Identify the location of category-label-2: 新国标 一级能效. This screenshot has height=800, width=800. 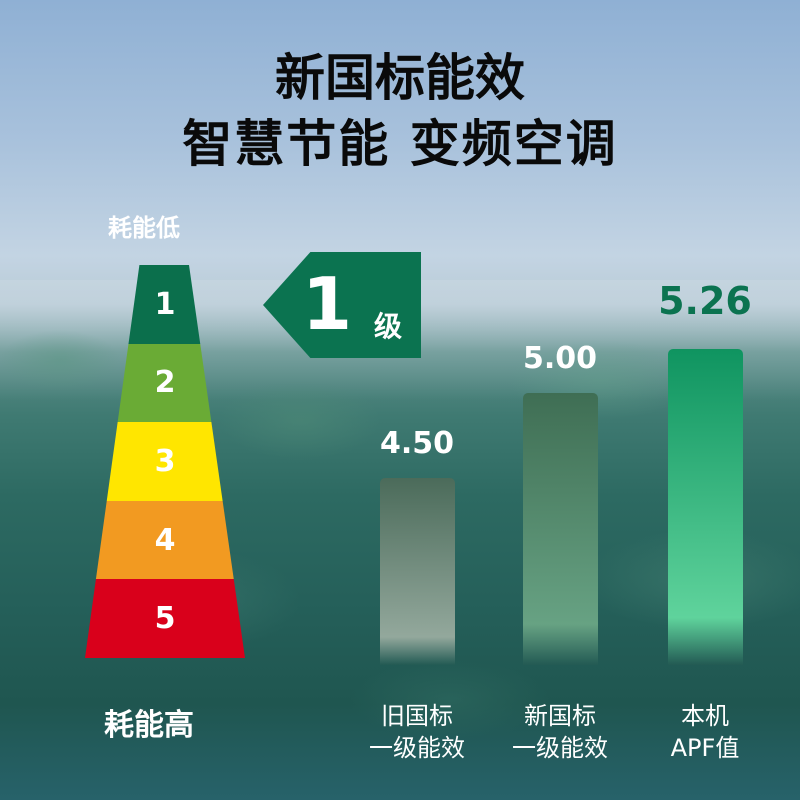
(560, 732).